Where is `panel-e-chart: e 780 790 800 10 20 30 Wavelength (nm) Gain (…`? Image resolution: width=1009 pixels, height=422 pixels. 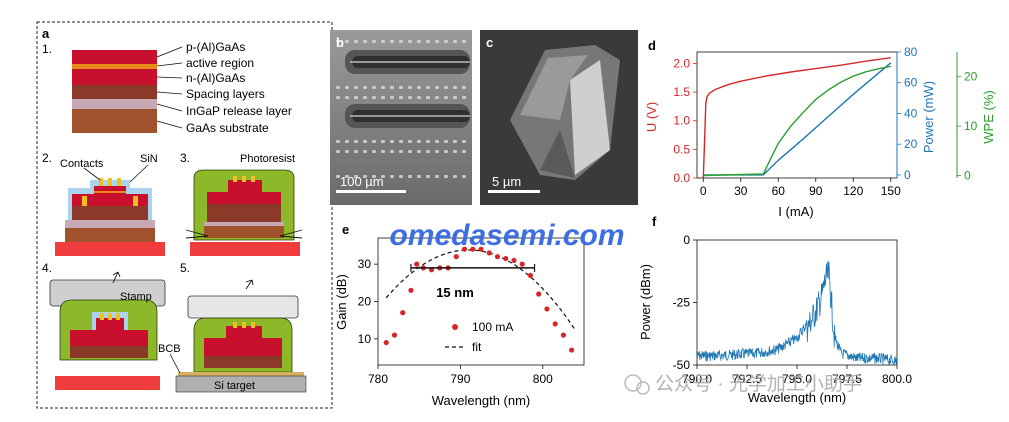
panel-e-chart: e 780 790 800 10 20 30 Wavelength (nm) Gain (… is located at coordinates (459, 315).